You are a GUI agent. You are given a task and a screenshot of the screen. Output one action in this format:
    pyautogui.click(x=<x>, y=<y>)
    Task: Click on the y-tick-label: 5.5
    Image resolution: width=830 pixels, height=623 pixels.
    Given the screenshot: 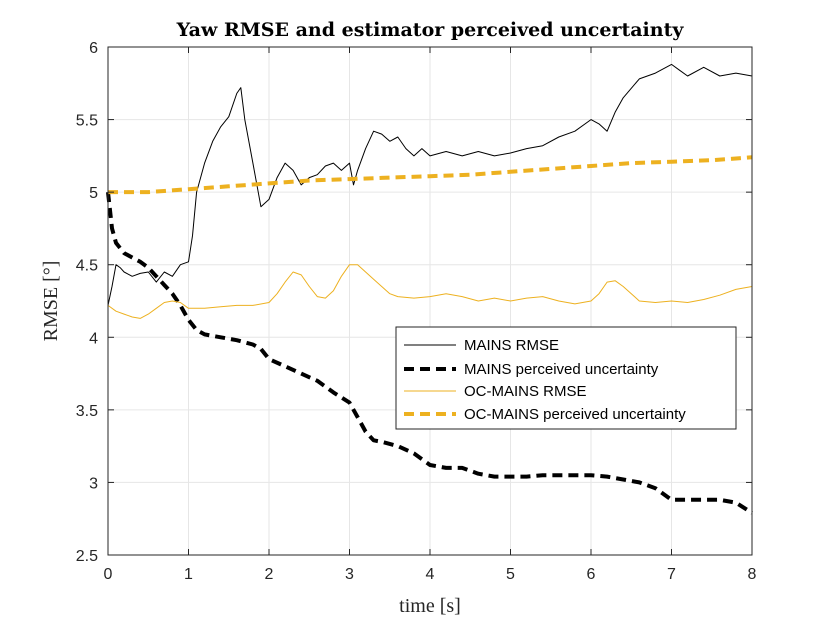 What is the action you would take?
    pyautogui.click(x=87, y=121)
    